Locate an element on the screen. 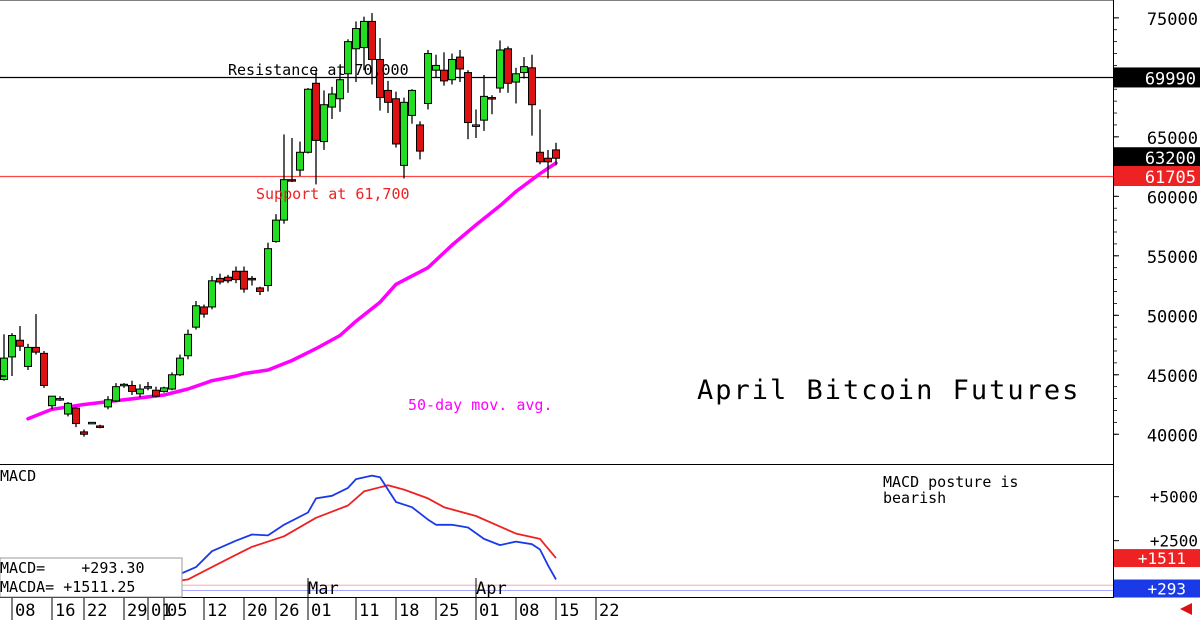 This screenshot has height=624, width=1200. price-tick-label: 75000 is located at coordinates (1172, 20).